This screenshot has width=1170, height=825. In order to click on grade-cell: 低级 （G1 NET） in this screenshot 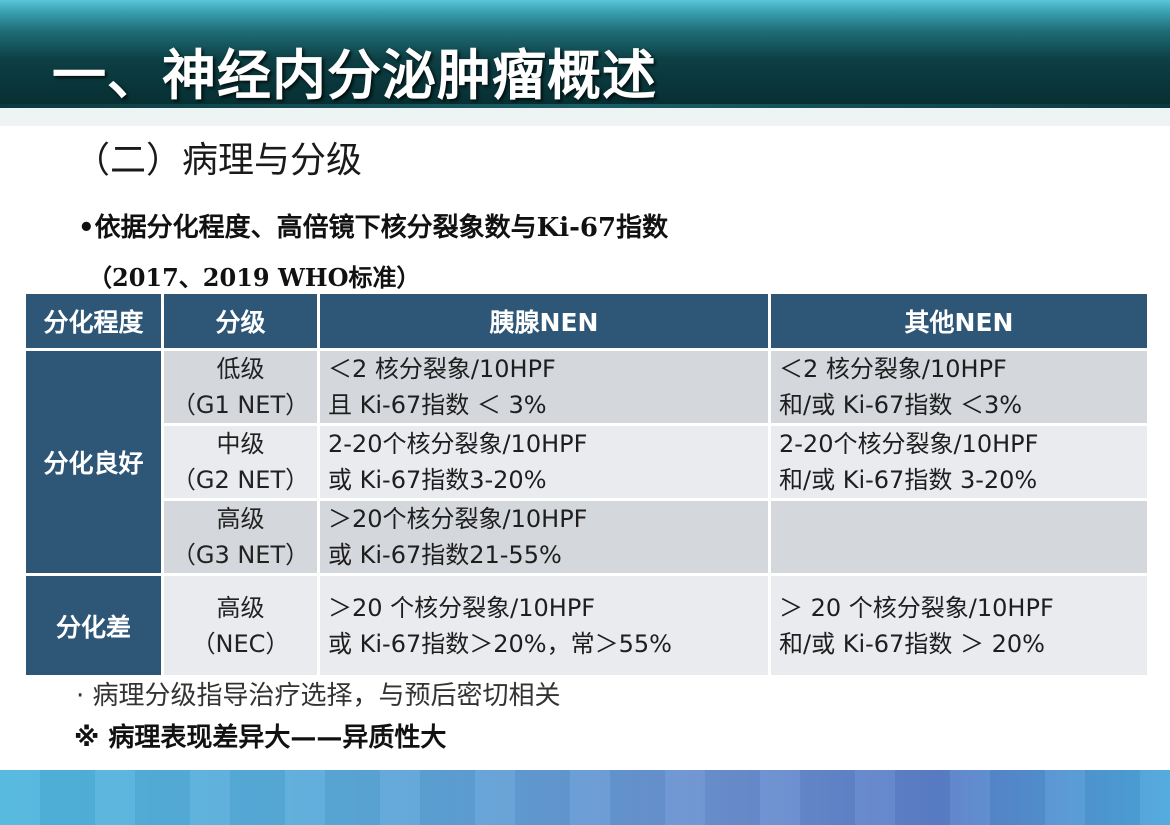, I will do `click(240, 387)`.